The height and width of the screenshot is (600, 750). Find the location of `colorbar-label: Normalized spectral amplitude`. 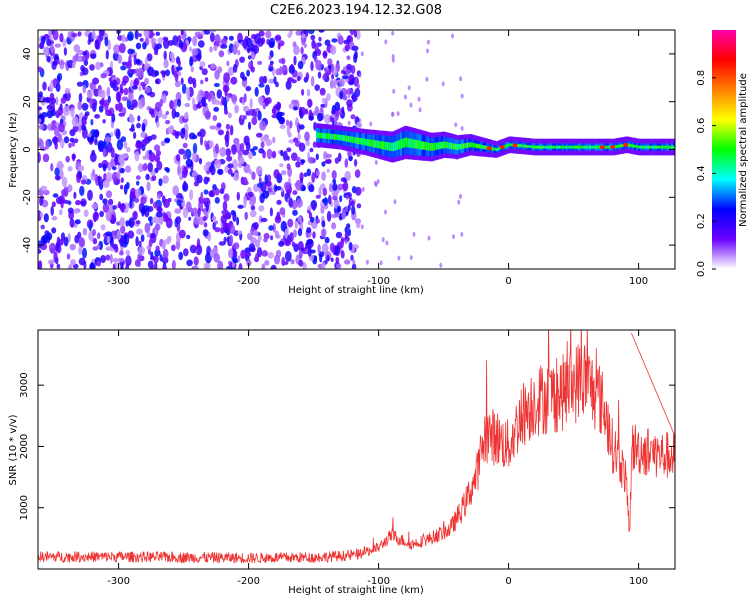

colorbar-label: Normalized spectral amplitude is located at coordinates (743, 150).